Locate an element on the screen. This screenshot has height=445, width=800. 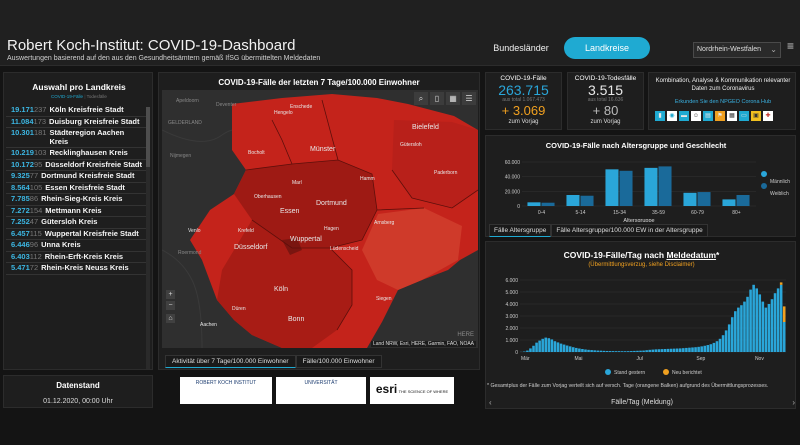
region-rhineland is located at coordinates (284, 284).